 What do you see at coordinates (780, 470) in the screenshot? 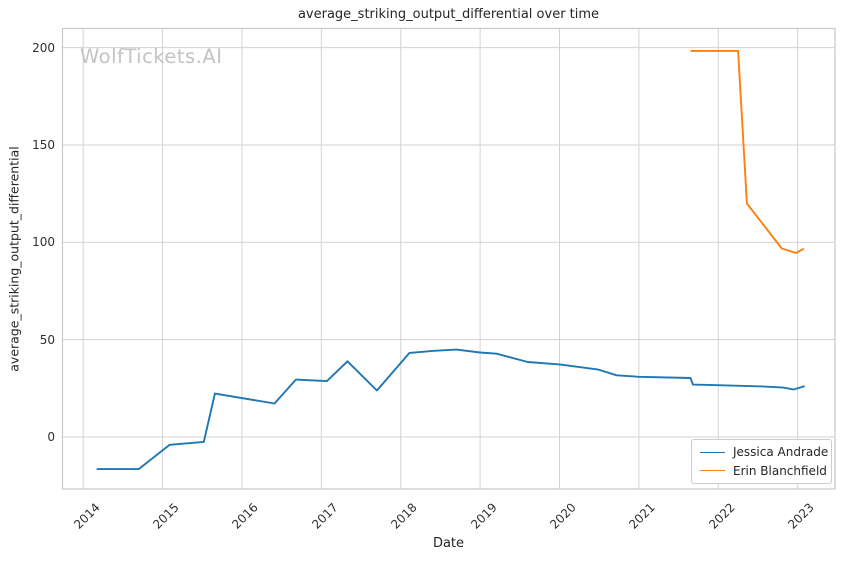
I see `legend-label: Erin Blanchfield` at bounding box center [780, 470].